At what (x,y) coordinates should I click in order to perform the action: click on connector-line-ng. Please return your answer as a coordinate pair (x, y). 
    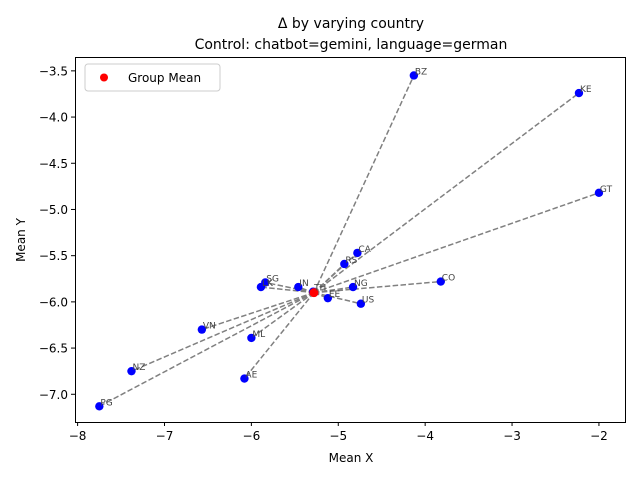
    Looking at the image, I should click on (333, 290).